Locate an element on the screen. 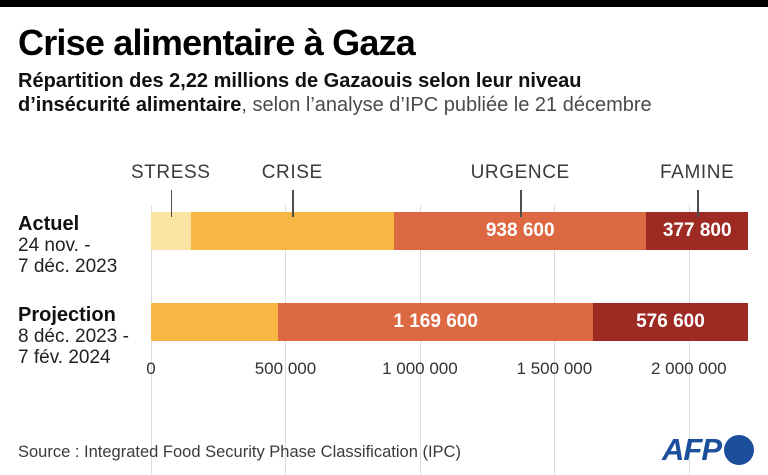 Image resolution: width=768 pixels, height=475 pixels. axis-tick-label: 0 is located at coordinates (151, 368).